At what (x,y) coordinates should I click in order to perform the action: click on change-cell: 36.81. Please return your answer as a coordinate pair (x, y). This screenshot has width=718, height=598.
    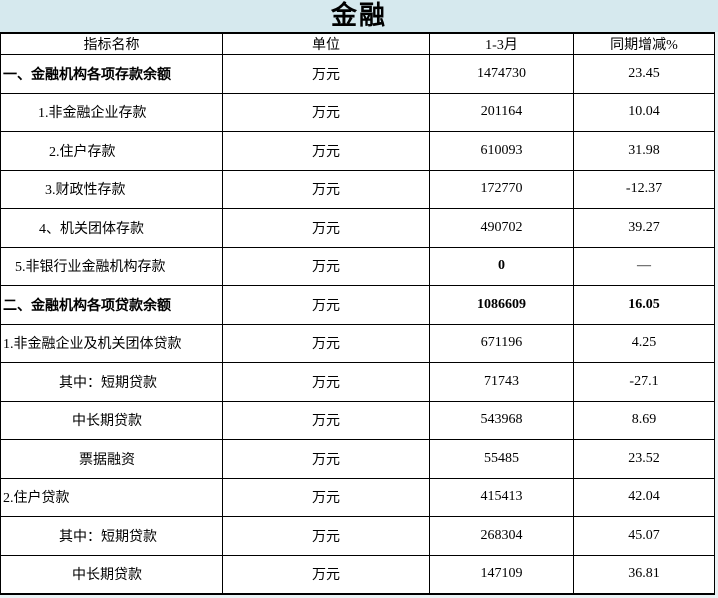
    Looking at the image, I should click on (644, 574).